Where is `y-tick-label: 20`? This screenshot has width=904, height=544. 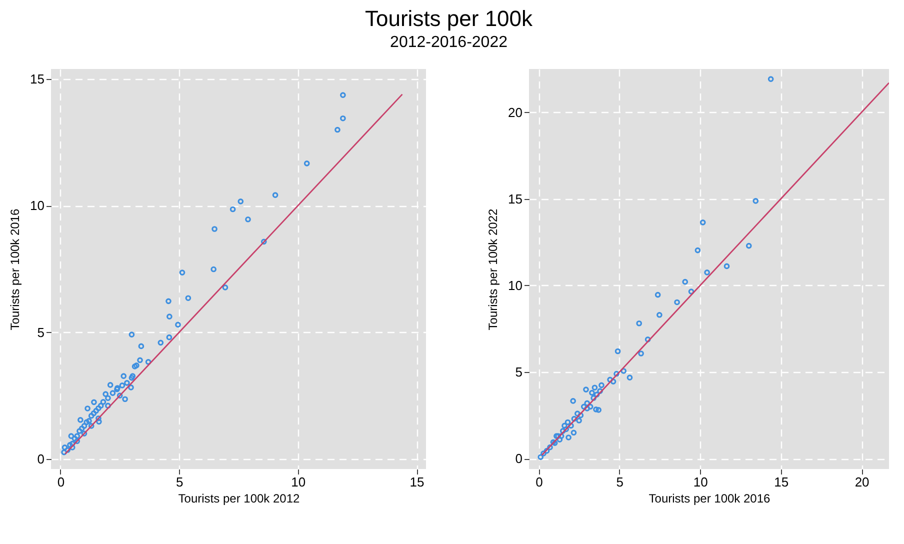 y-tick-label: 20 is located at coordinates (515, 112).